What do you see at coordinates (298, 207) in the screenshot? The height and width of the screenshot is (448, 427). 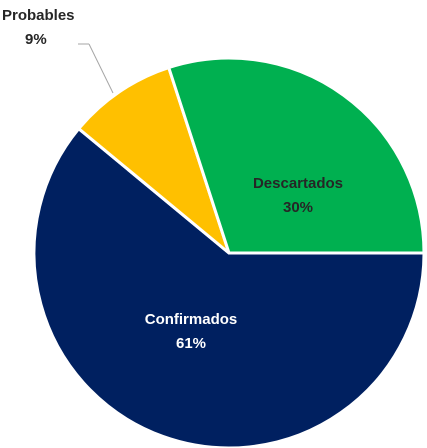 I see `descartados-value: 30%` at bounding box center [298, 207].